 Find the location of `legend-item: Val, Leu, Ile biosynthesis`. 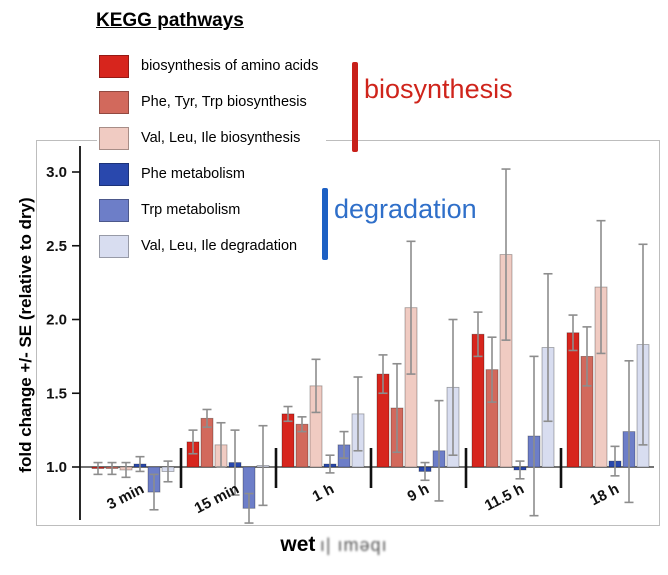

legend-item: Val, Leu, Ile biosynthesis is located at coordinates (208, 138).